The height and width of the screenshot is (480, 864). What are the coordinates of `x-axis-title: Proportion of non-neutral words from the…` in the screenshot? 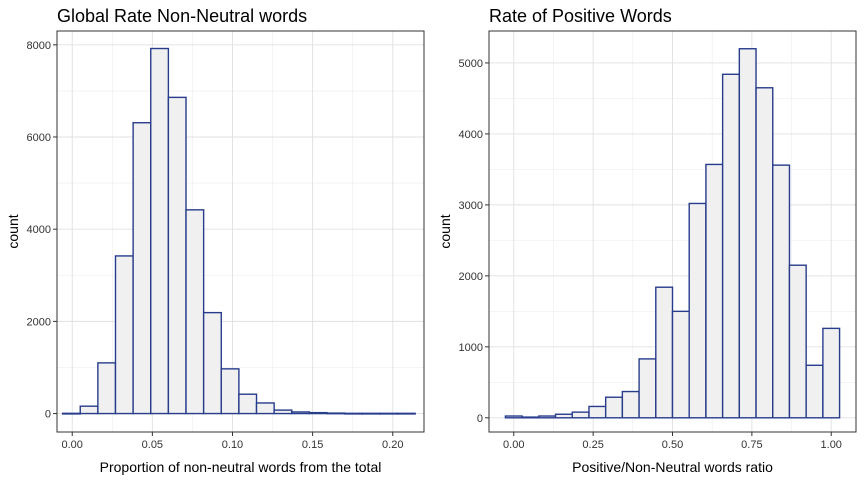 It's located at (241, 467).